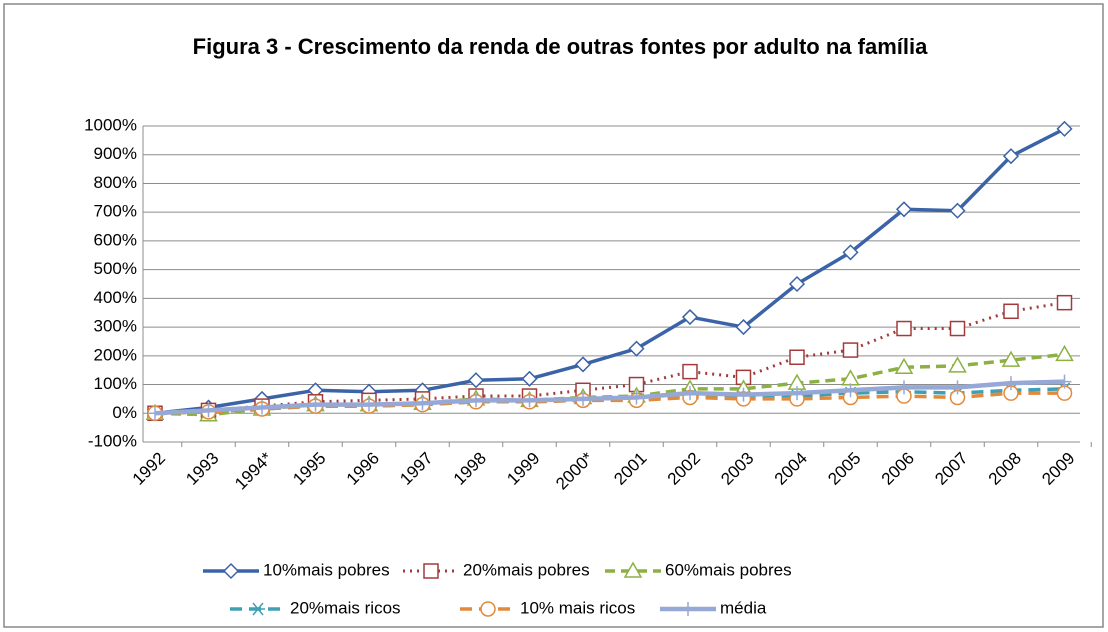 This screenshot has width=1108, height=632. What do you see at coordinates (115, 383) in the screenshot?
I see `y-tick-label: 100%` at bounding box center [115, 383].